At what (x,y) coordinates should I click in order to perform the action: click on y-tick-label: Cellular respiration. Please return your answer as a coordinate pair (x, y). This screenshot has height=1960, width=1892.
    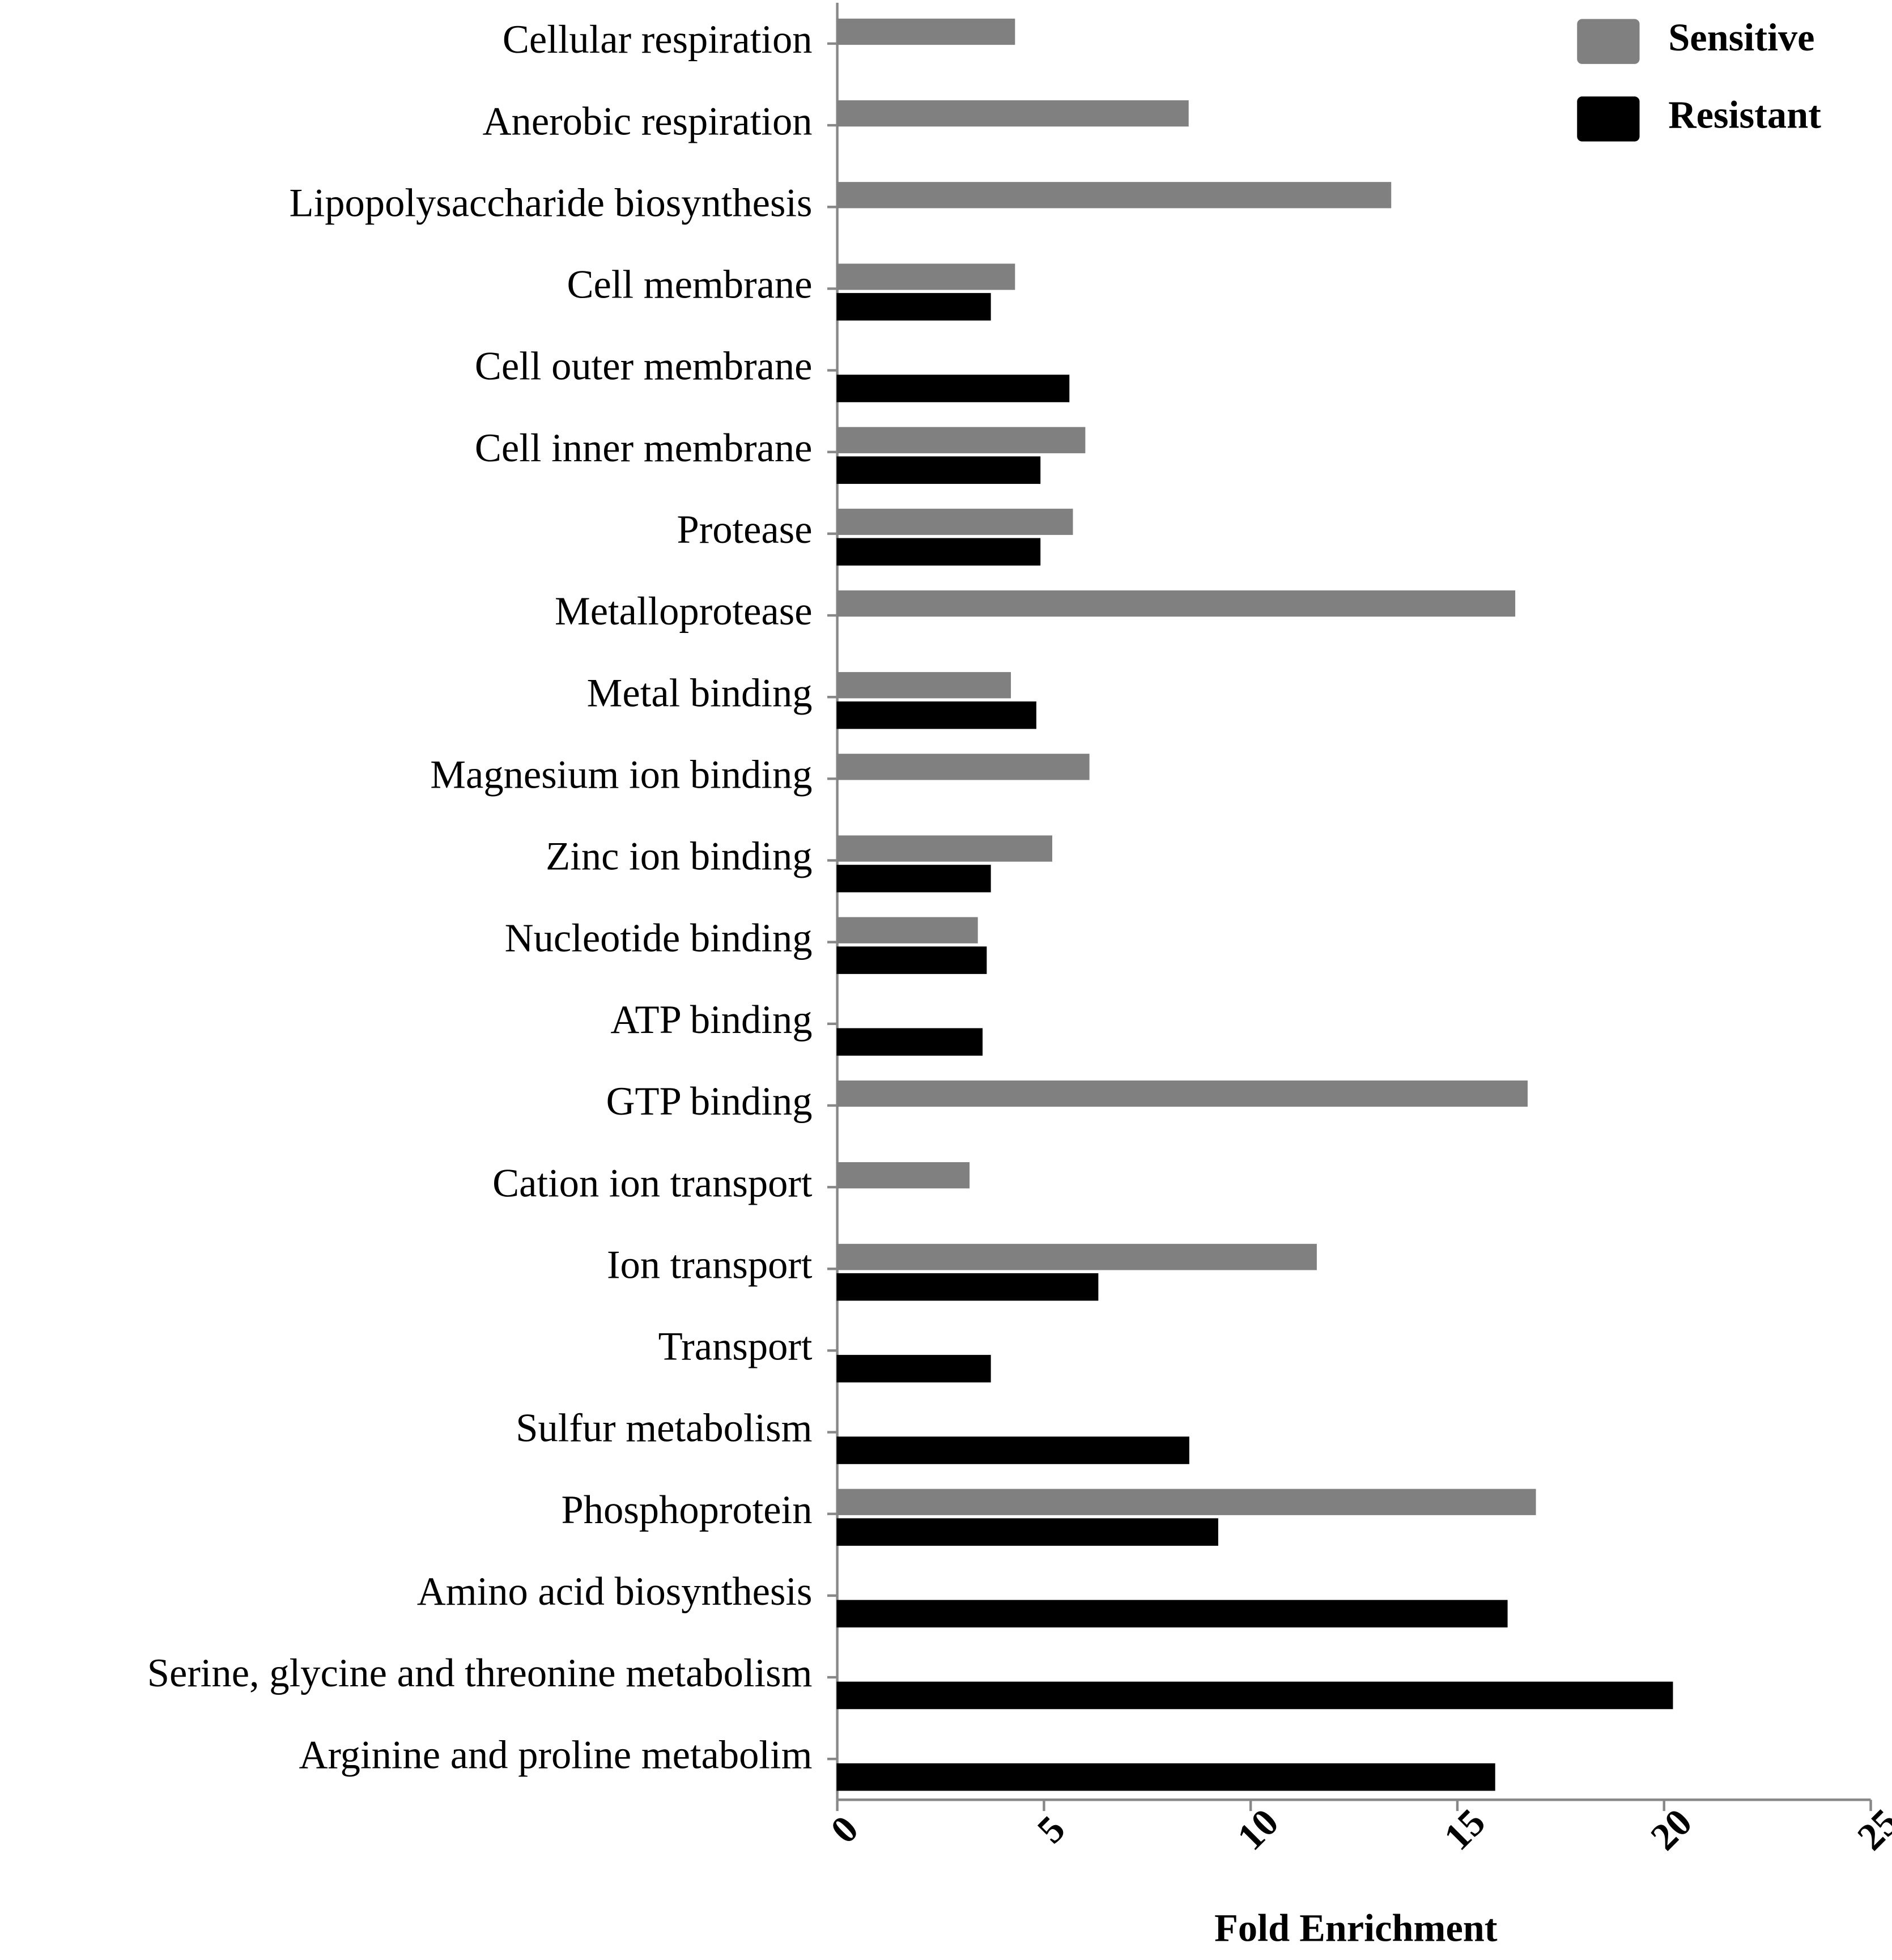
    Looking at the image, I should click on (658, 40).